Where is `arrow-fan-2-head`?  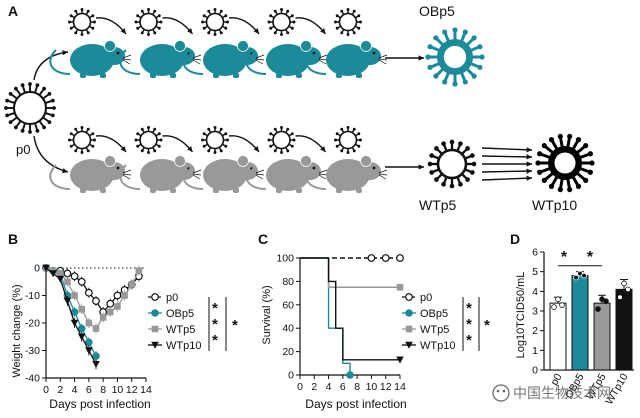 arrow-fan-2-head is located at coordinates (529, 157).